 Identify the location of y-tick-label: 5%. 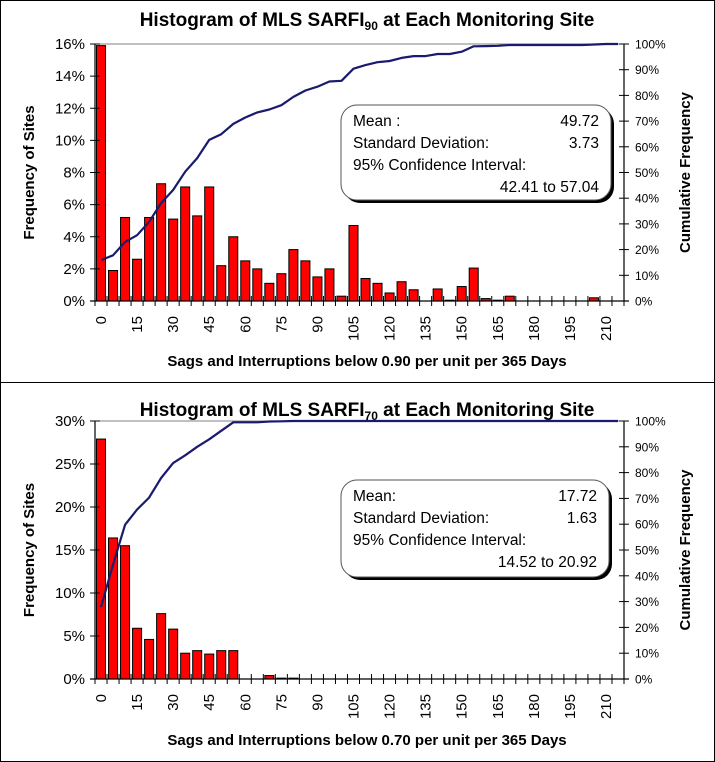
(74, 636).